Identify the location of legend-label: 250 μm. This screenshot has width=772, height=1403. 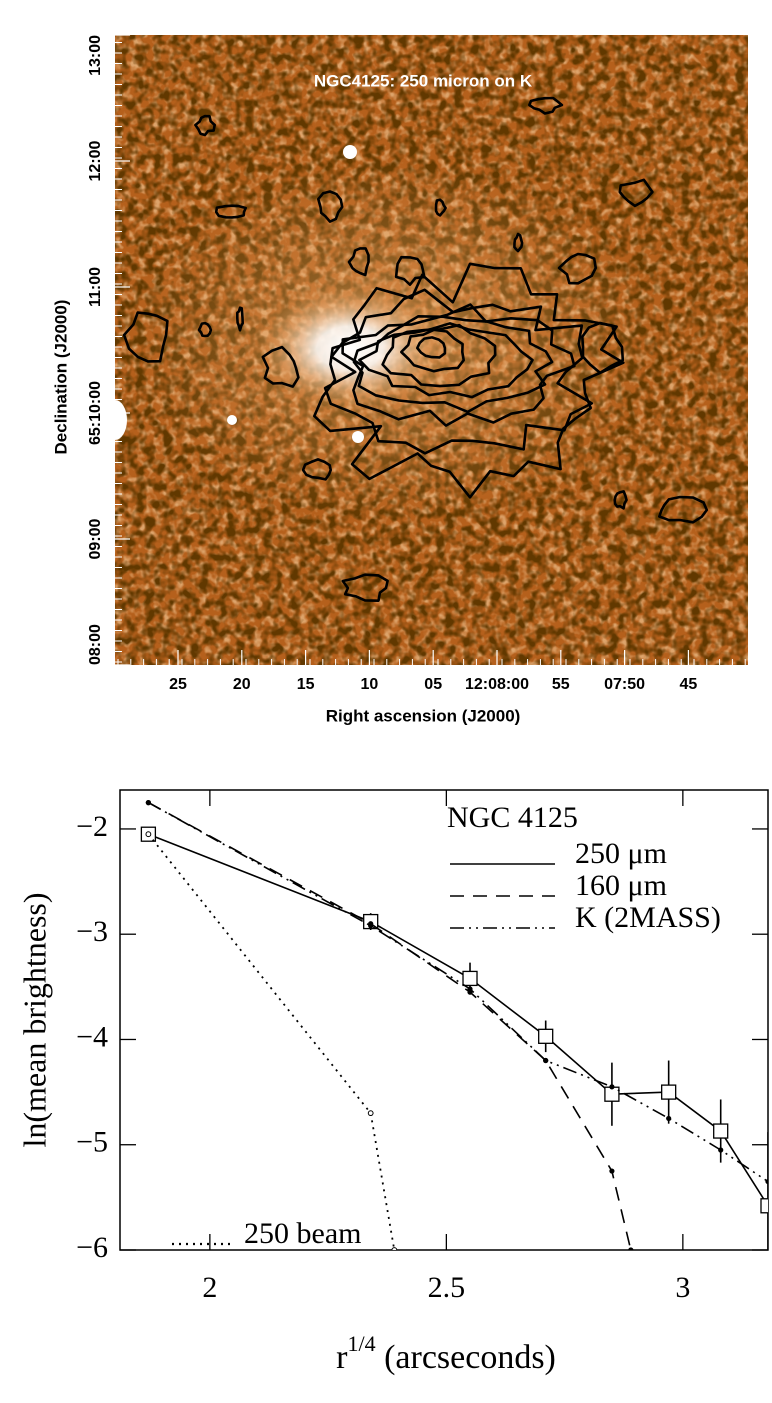
(621, 853).